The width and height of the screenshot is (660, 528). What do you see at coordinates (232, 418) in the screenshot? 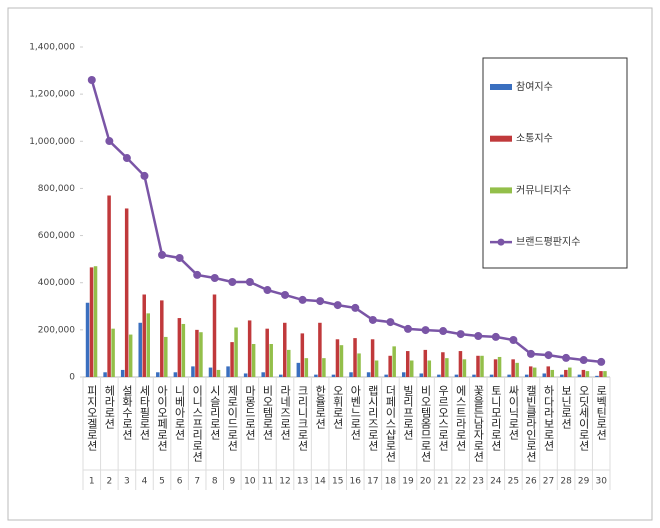
I see `x-tick-label: 제로이드로션` at bounding box center [232, 418].